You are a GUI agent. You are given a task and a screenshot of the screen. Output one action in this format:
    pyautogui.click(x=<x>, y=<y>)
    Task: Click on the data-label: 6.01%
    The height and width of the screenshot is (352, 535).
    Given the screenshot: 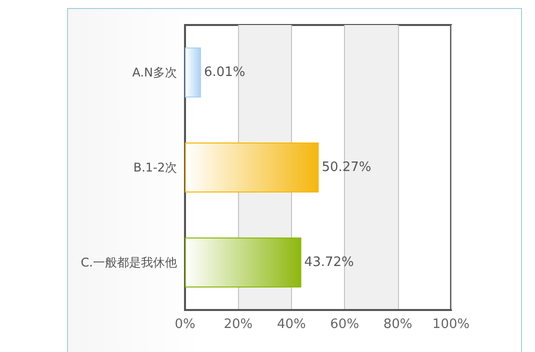 What is the action you would take?
    pyautogui.click(x=225, y=72)
    